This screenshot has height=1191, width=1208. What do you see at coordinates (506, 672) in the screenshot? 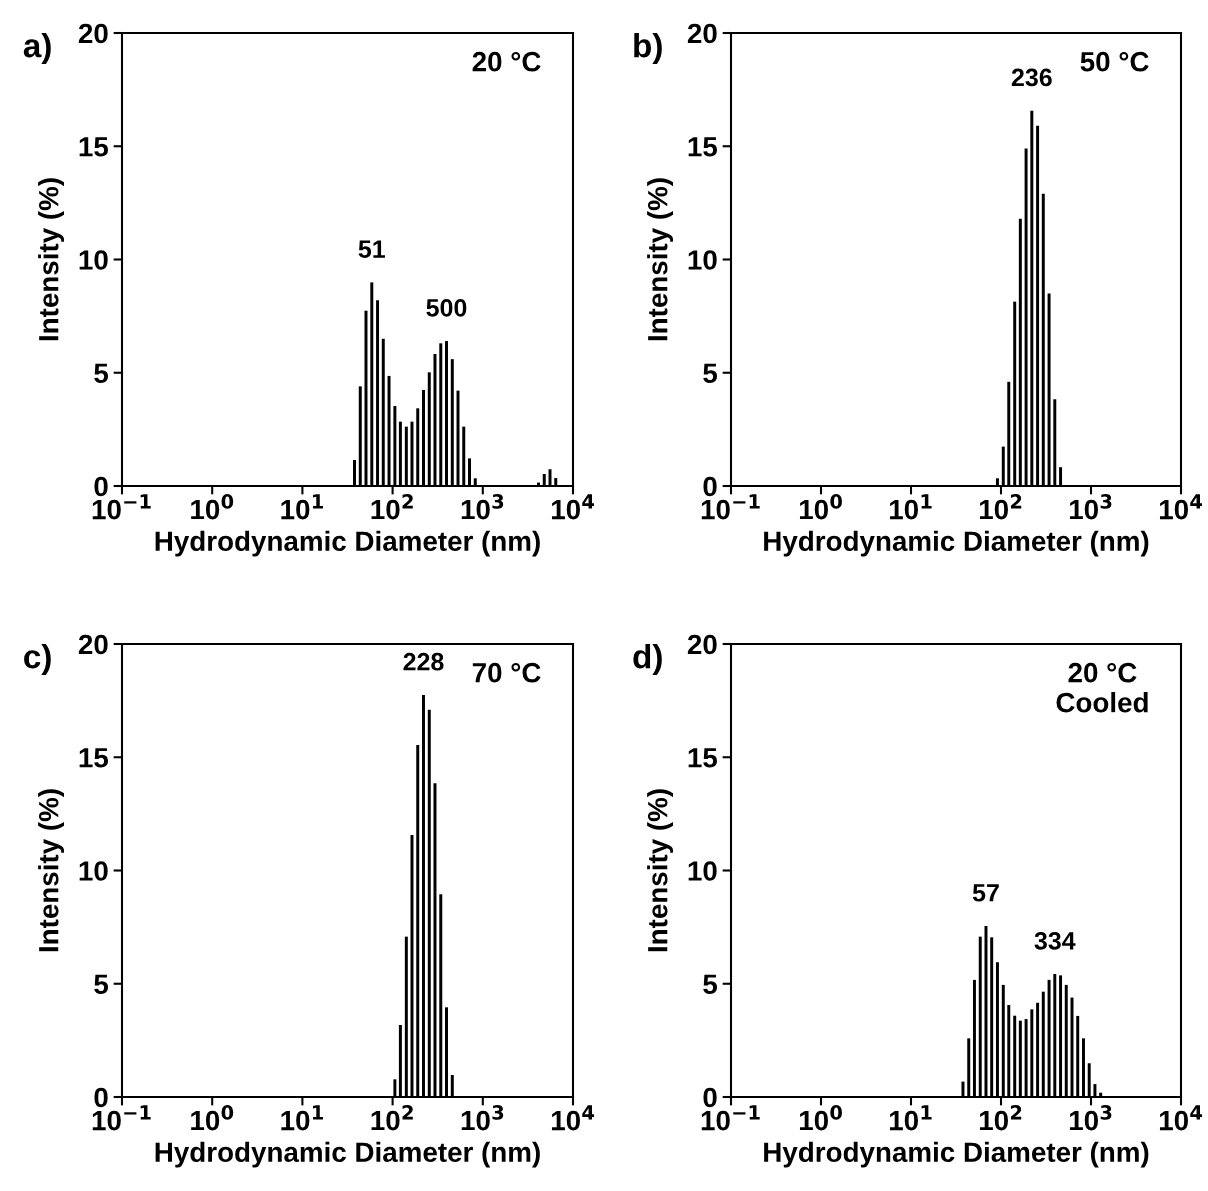
I see `annotation: 70 °C` at bounding box center [506, 672].